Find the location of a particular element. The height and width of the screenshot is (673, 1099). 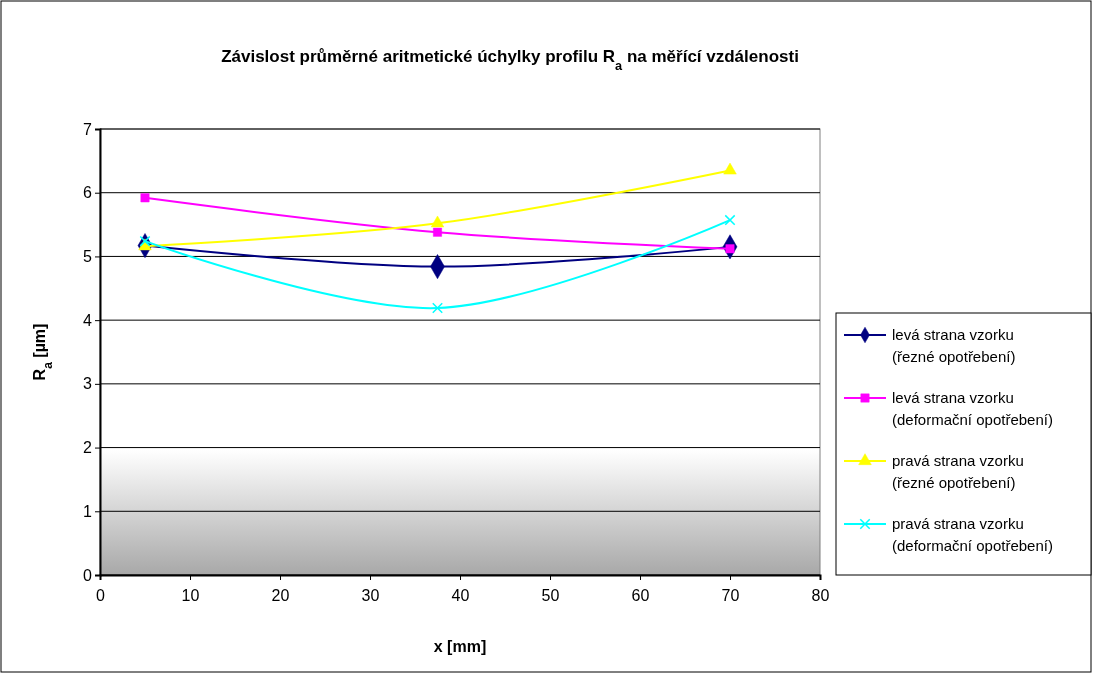

x-tick-label: 60 is located at coordinates (640, 595).